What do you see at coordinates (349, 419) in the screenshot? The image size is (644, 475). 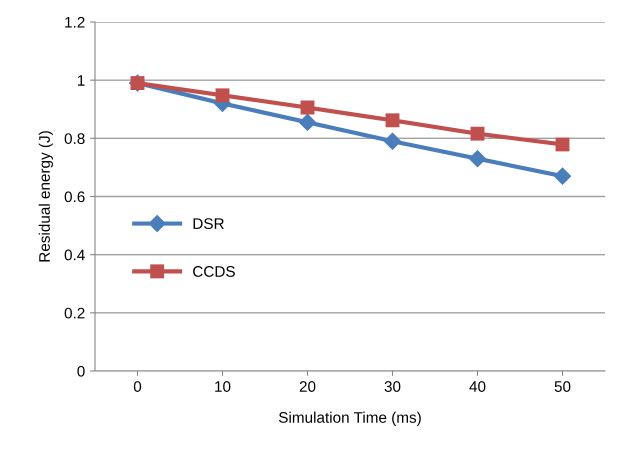 I see `x-axis-title: Simulation Time (ms)` at bounding box center [349, 419].